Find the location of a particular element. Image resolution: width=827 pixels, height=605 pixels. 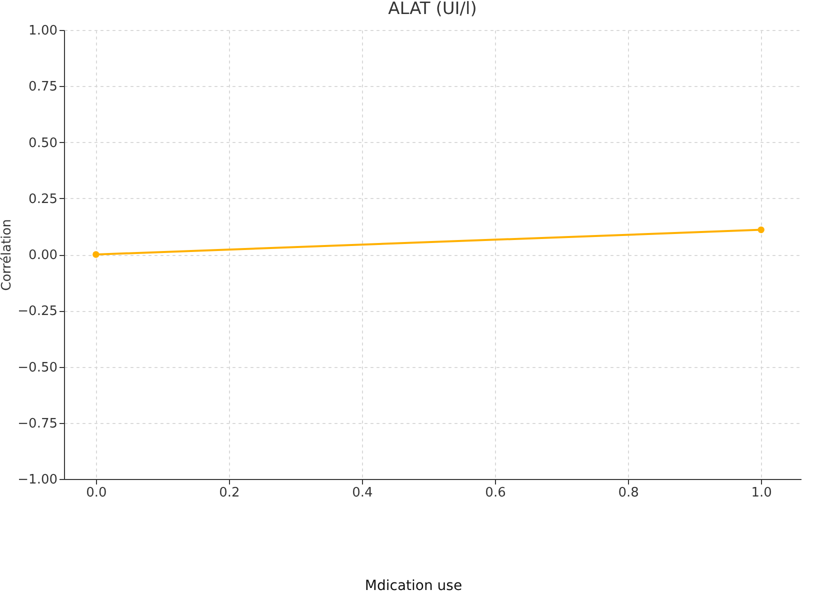

x-tick-label: 0.2 is located at coordinates (229, 493).